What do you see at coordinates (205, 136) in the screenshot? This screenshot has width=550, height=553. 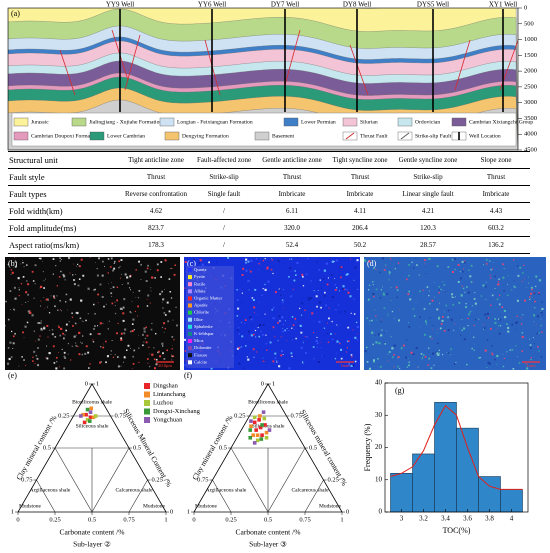 I see `legend-label: Dengying Formation` at bounding box center [205, 136].